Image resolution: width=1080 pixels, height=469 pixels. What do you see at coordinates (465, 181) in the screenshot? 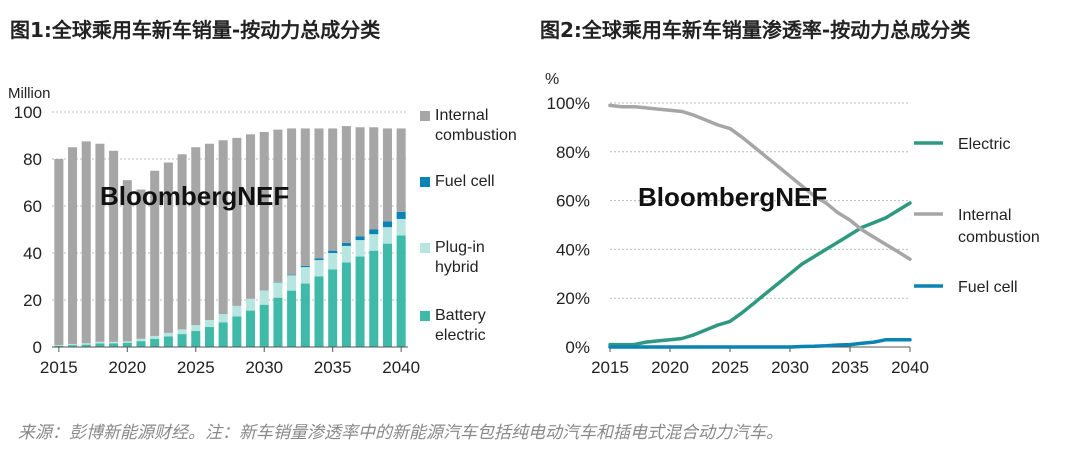
I see `legend-label: Fuel cell` at bounding box center [465, 181].